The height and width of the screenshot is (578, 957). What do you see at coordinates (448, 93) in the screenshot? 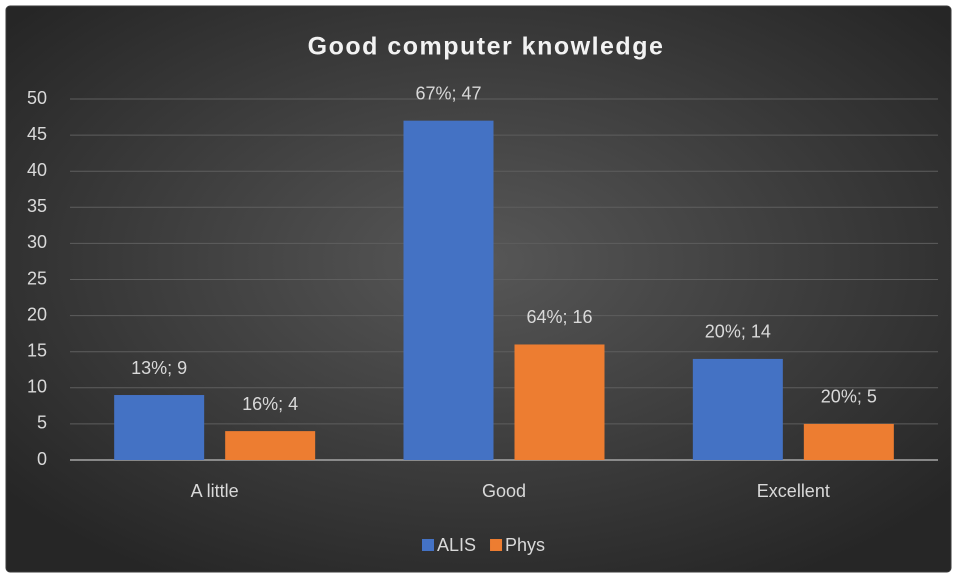
I see `data-label: 67%; 47` at bounding box center [448, 93].